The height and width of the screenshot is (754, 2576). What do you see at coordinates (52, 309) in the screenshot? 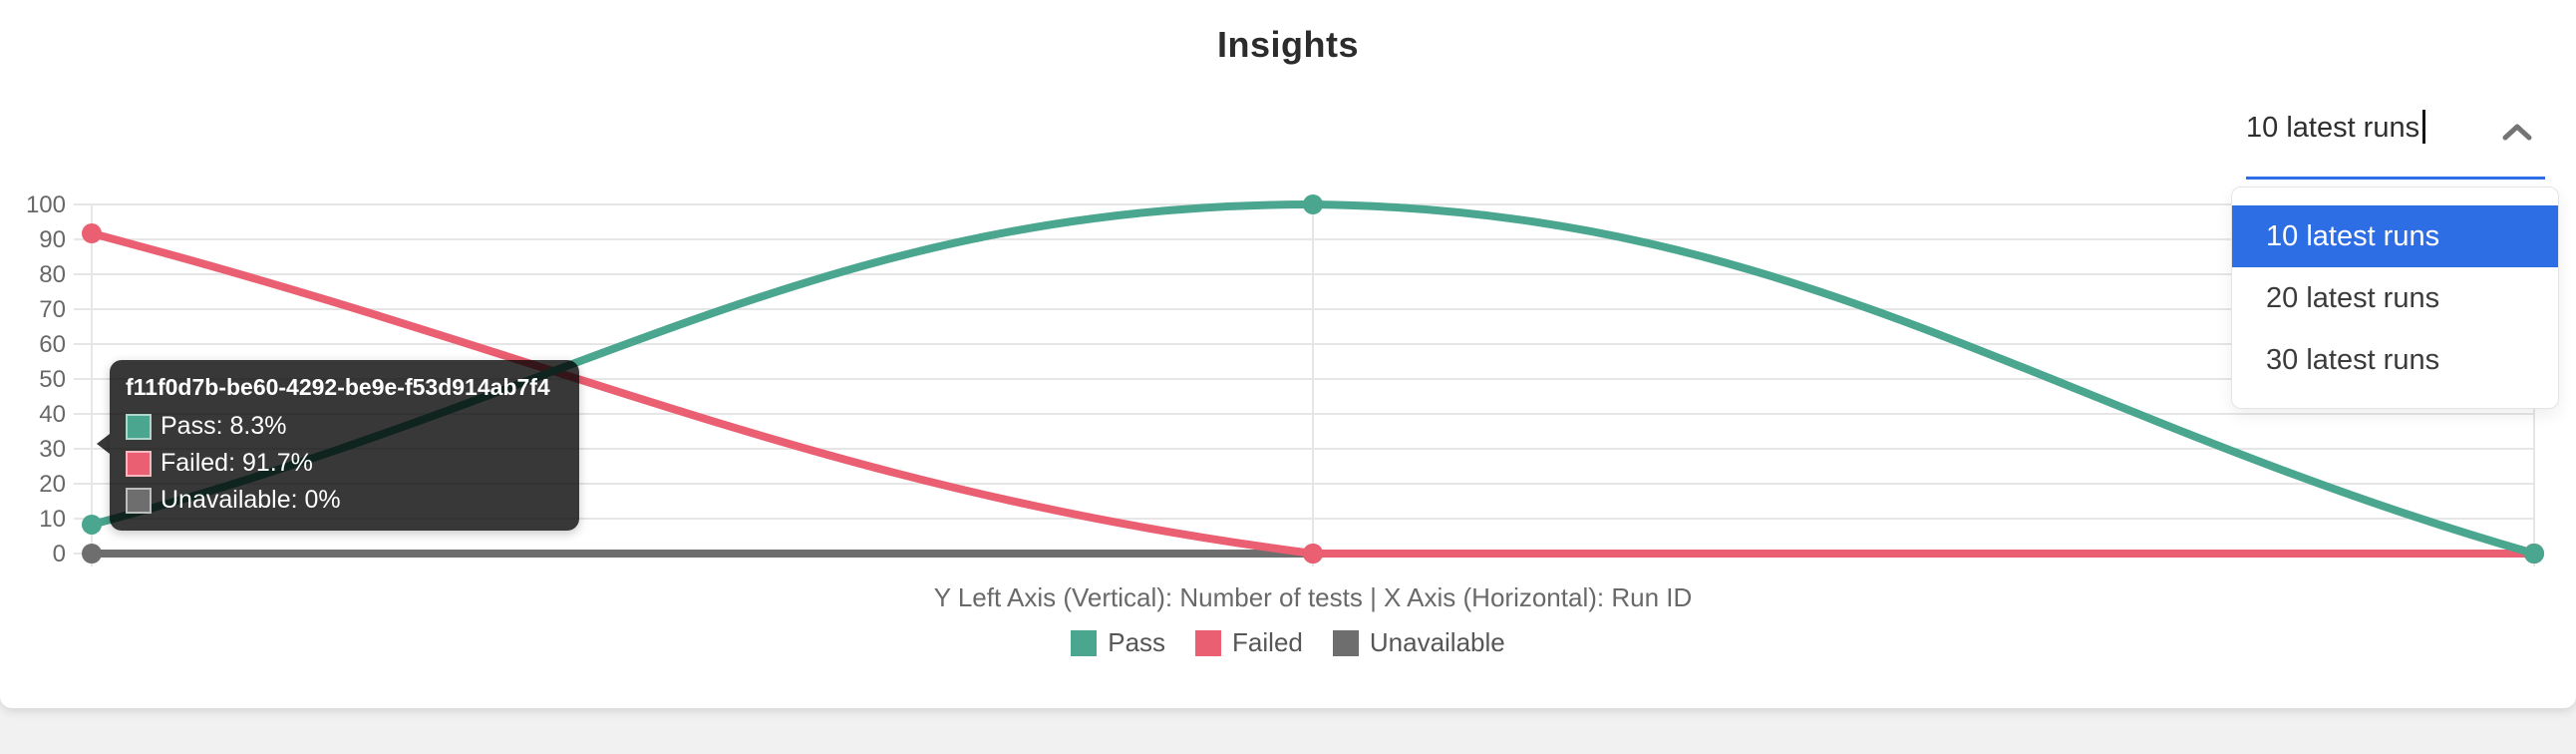
I see `y-tick-label: 70` at bounding box center [52, 309].